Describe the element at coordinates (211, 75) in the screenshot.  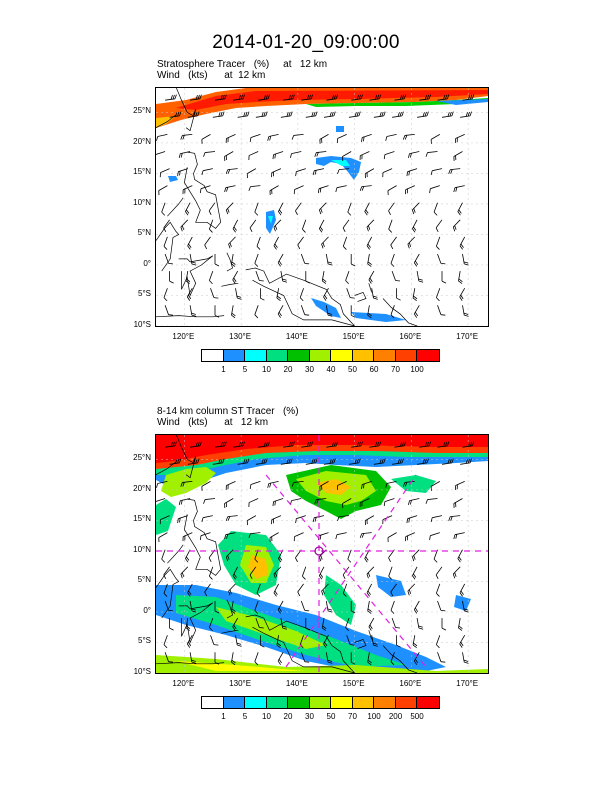
I see `top-panel-subtitle-wind: Wind (kts) at 12 km` at that location.